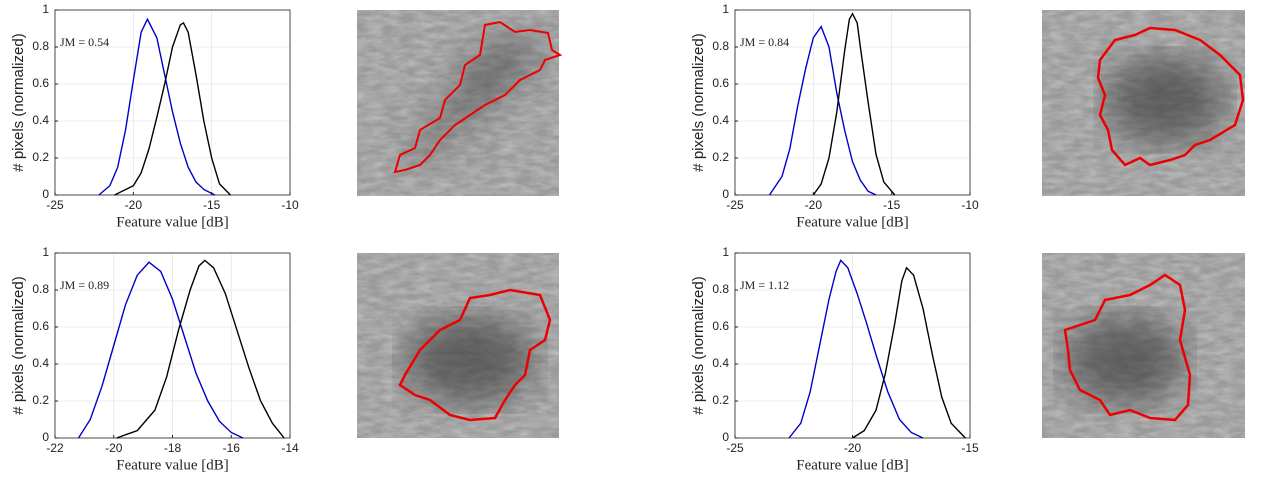  Describe the element at coordinates (173, 448) in the screenshot. I see `x-tick-label: -18` at that location.